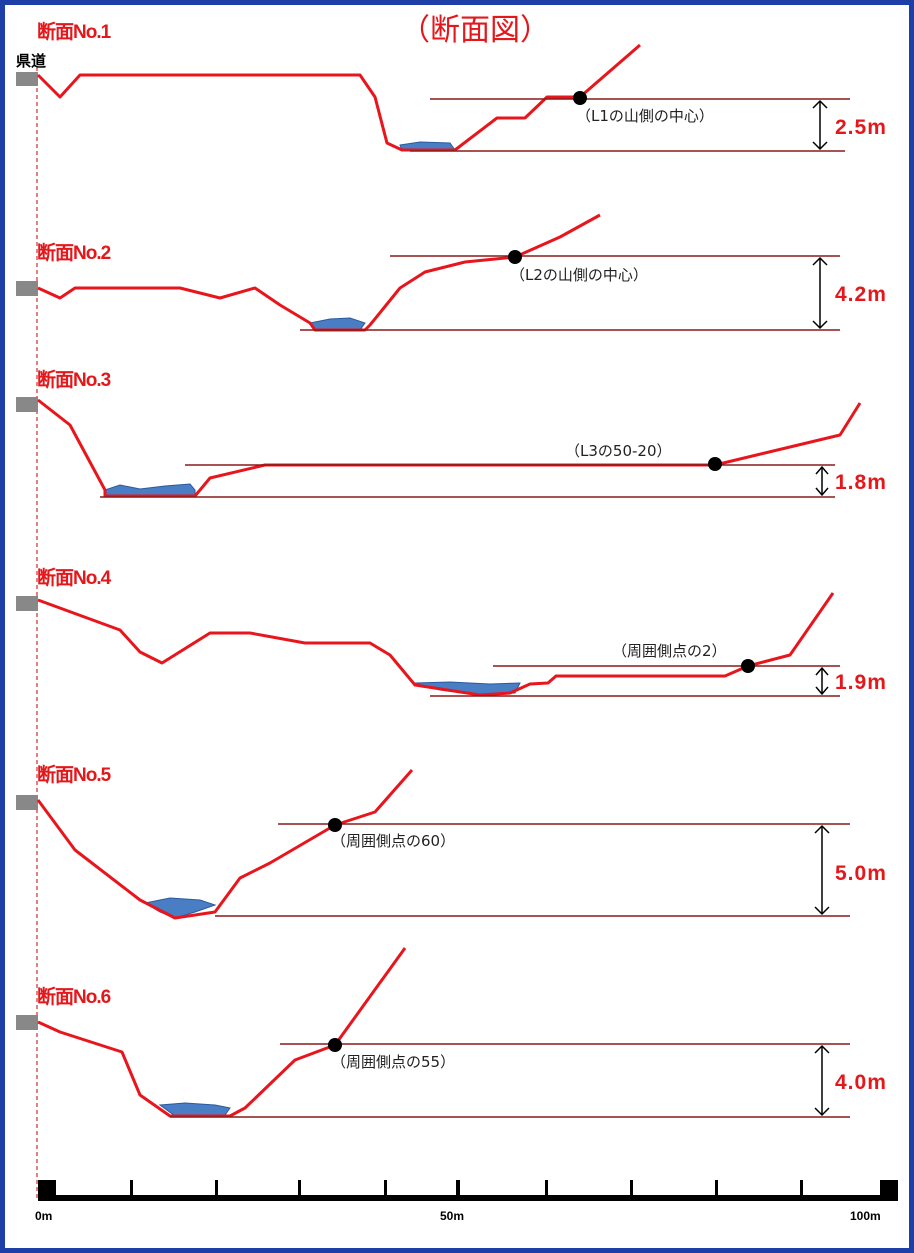  What do you see at coordinates (74, 379) in the screenshot?
I see `section-title: 断面No.3` at bounding box center [74, 379].